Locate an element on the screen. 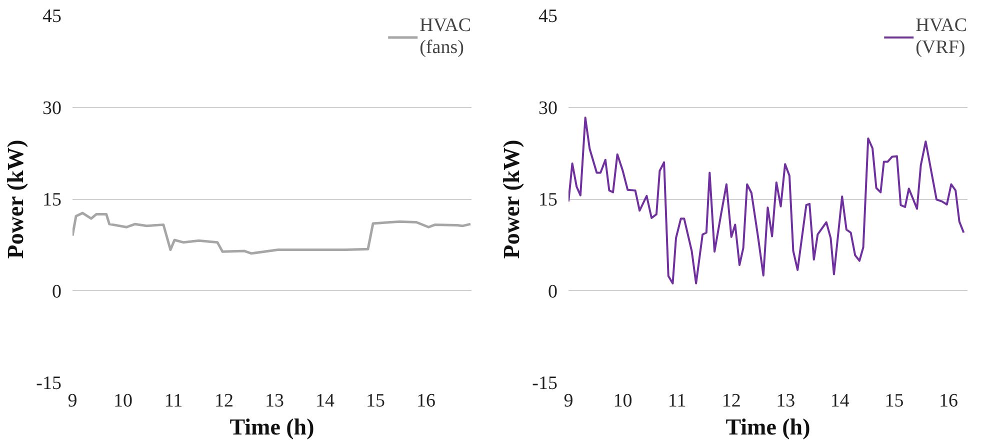  legend-label: HVAC (fans) is located at coordinates (445, 37).